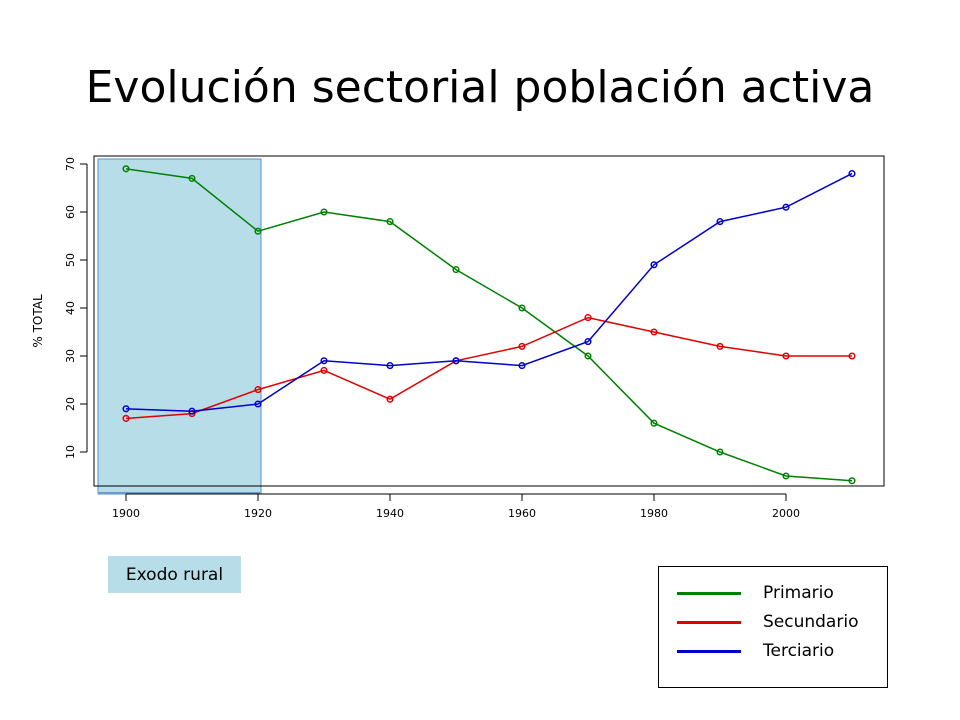 The height and width of the screenshot is (720, 960). What do you see at coordinates (755, 593) in the screenshot?
I see `legend-item-primario: Primario` at bounding box center [755, 593].